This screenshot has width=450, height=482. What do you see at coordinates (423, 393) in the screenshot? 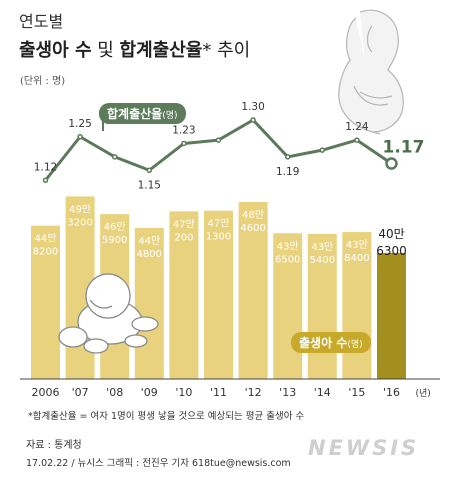
I see `x-axis-suffix: (년)` at bounding box center [423, 393].